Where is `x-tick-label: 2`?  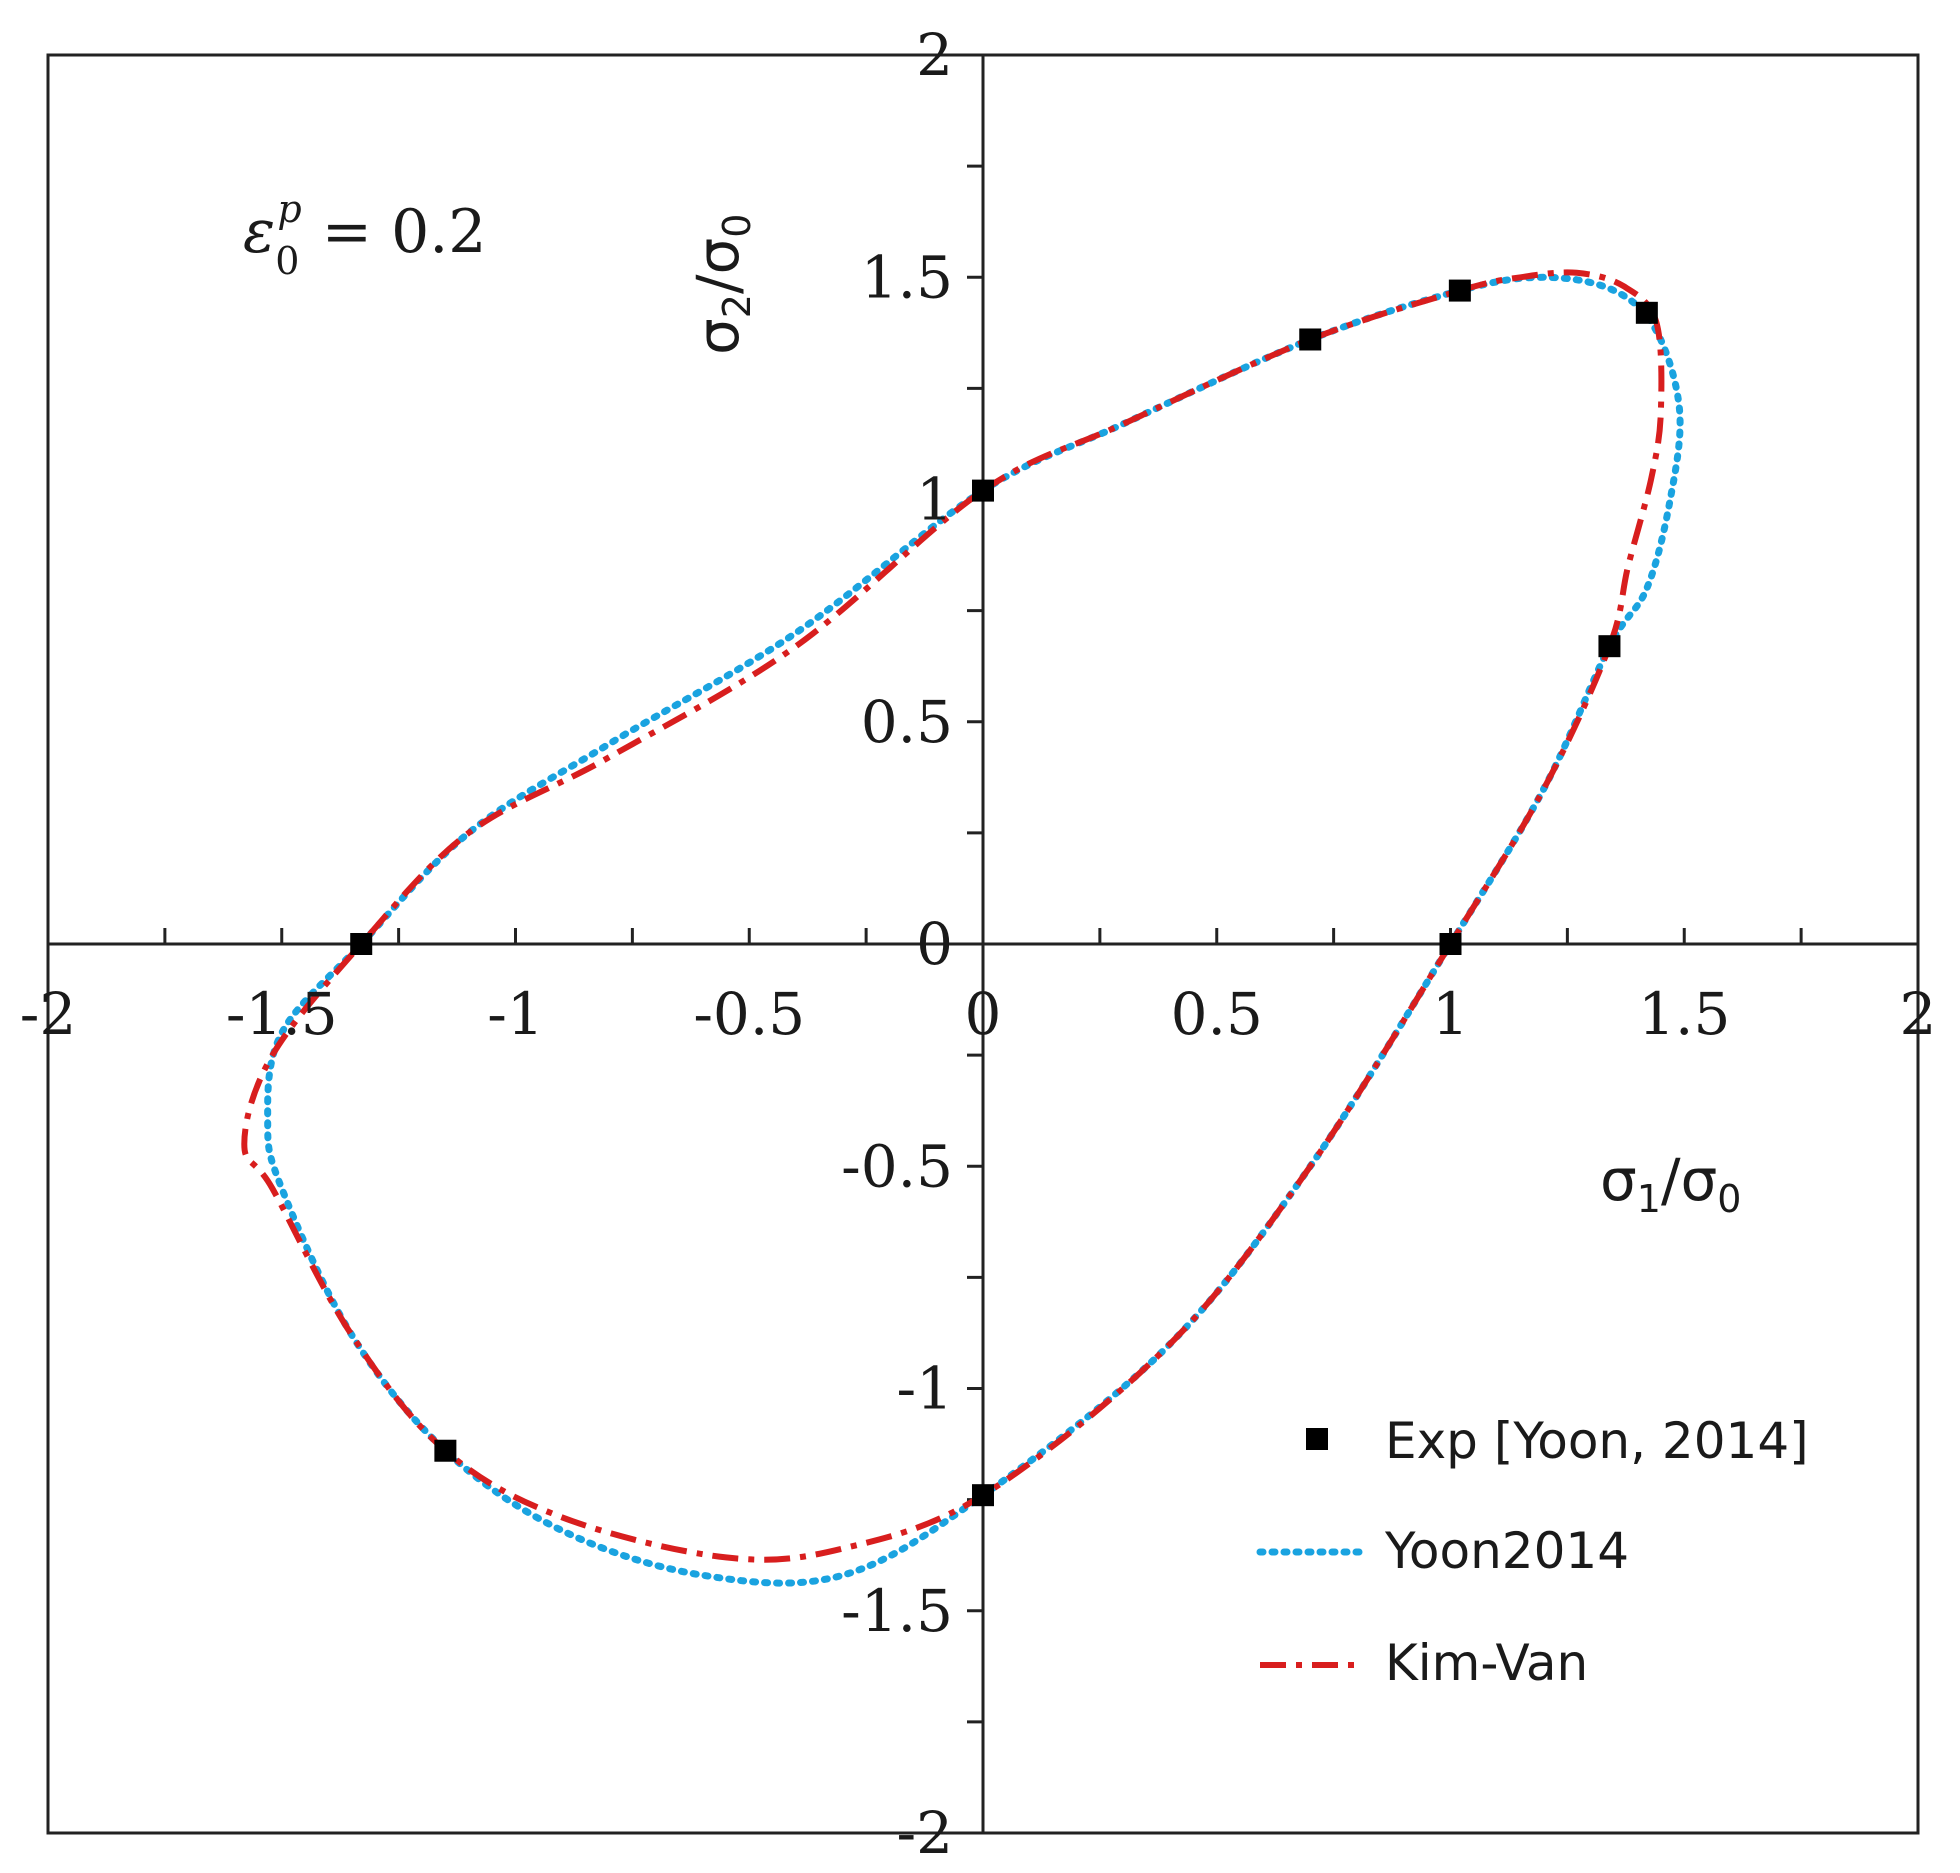 x-tick-label: 2 is located at coordinates (1918, 1014).